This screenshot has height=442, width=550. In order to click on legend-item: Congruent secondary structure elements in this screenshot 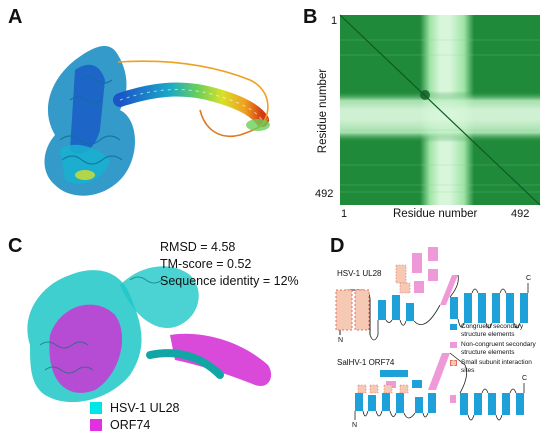, I will do `click(498, 330)`.